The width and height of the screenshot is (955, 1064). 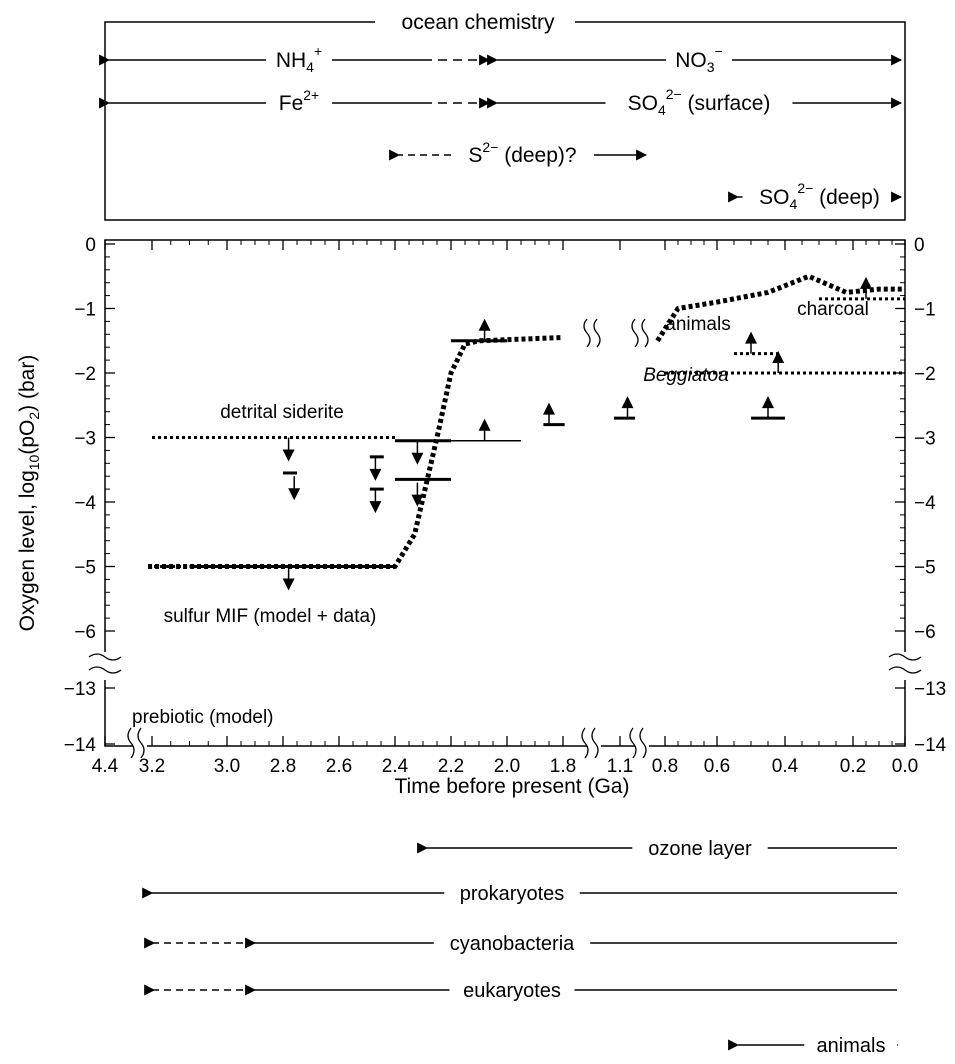 I want to click on oxygen-curve-late, so click(x=780, y=308).